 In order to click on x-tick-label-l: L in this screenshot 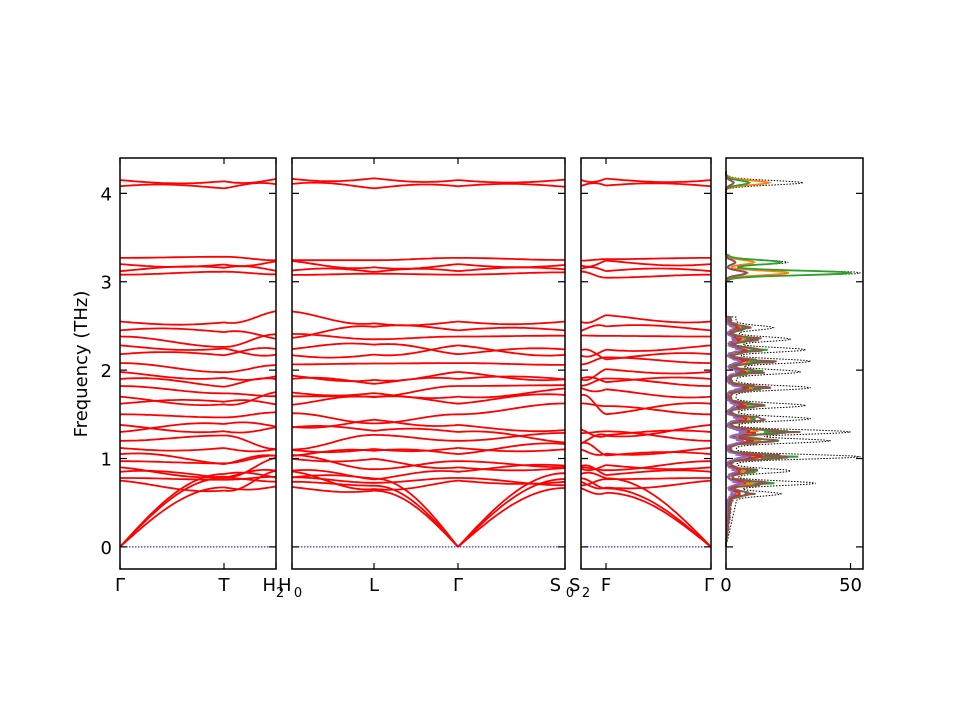, I will do `click(374, 585)`.